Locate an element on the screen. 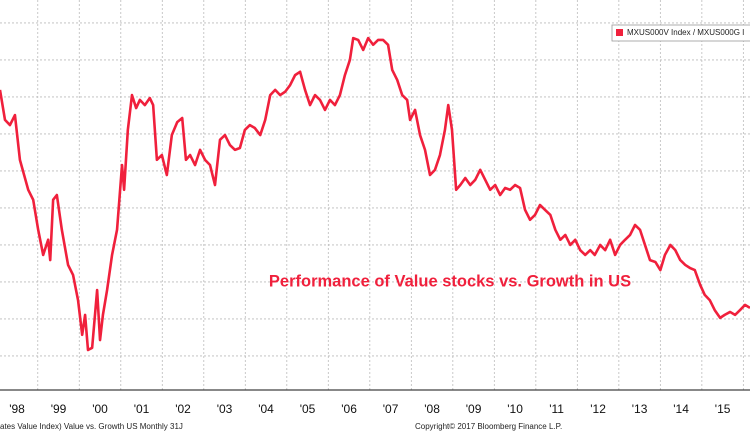  x-tick-label: '12 is located at coordinates (598, 409).